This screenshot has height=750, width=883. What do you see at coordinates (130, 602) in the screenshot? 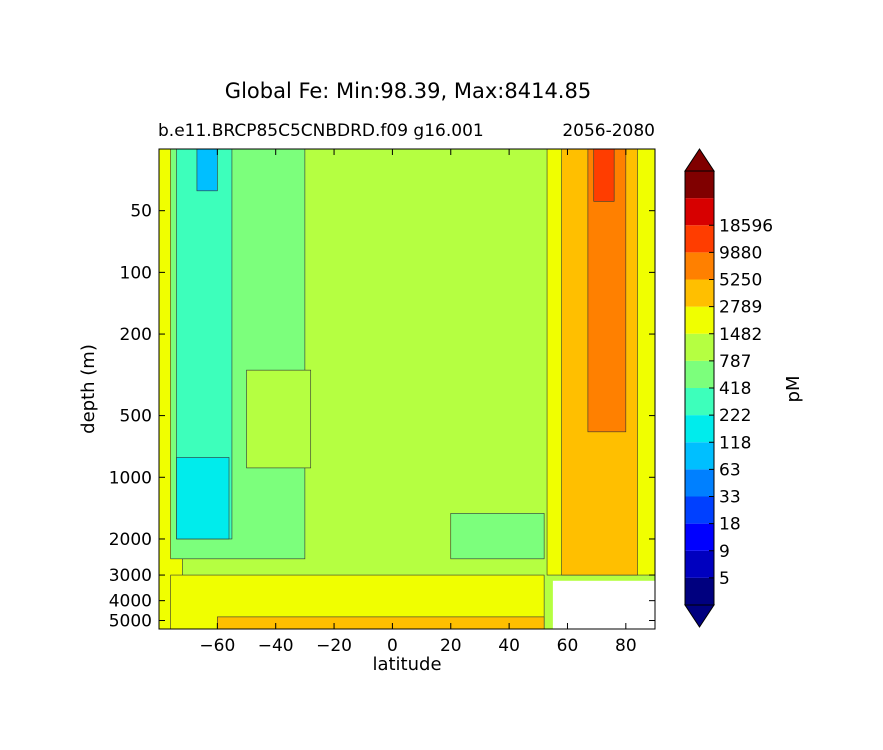
I see `y-tick-label: 4000` at bounding box center [130, 602].